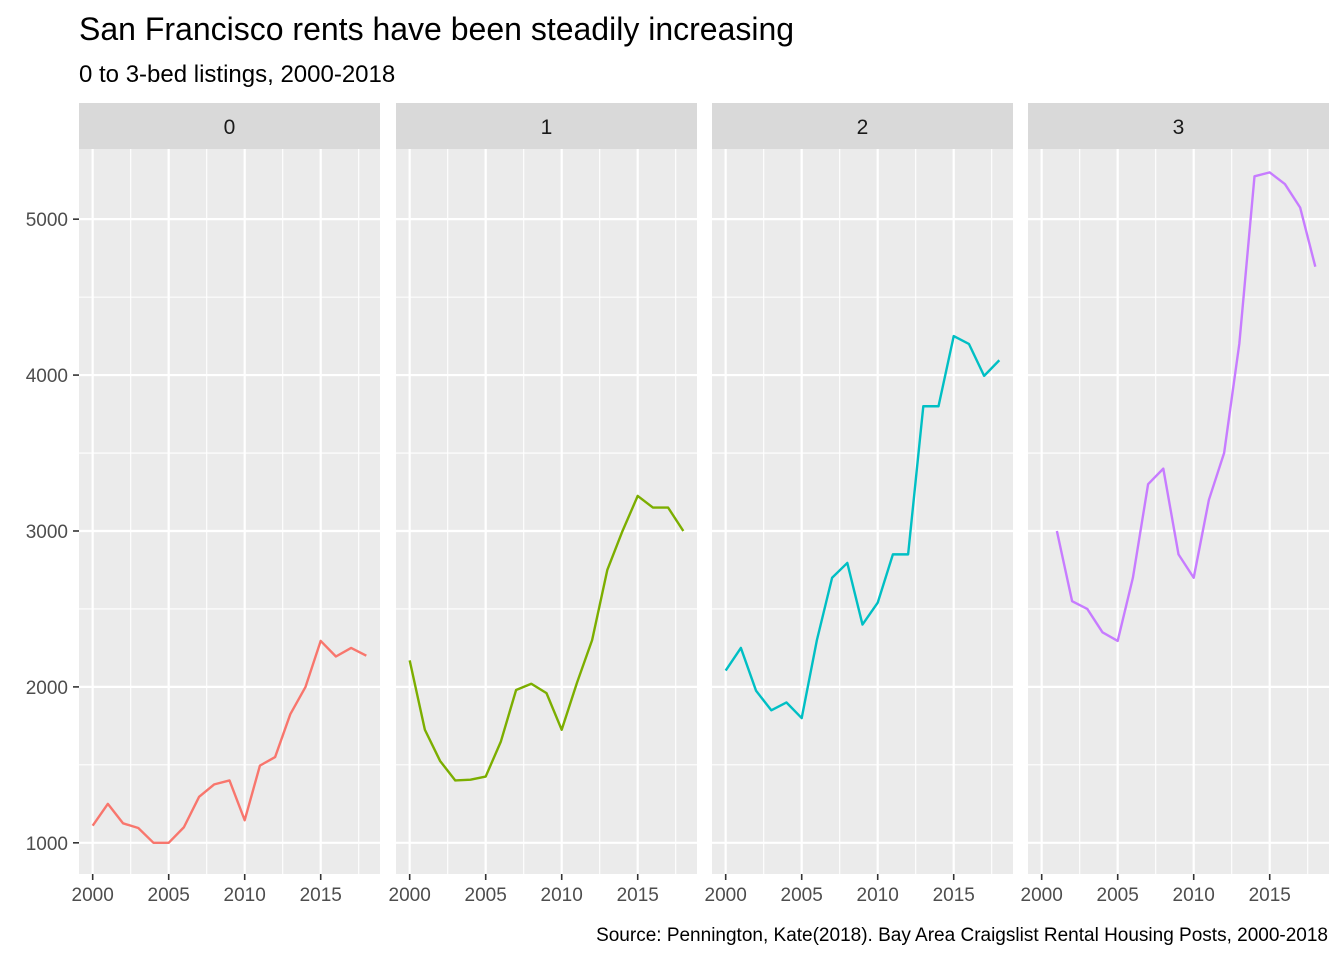 The width and height of the screenshot is (1344, 965). Describe the element at coordinates (52, 532) in the screenshot. I see `y-axis: 1000 2000 3000 4000 5000` at that location.